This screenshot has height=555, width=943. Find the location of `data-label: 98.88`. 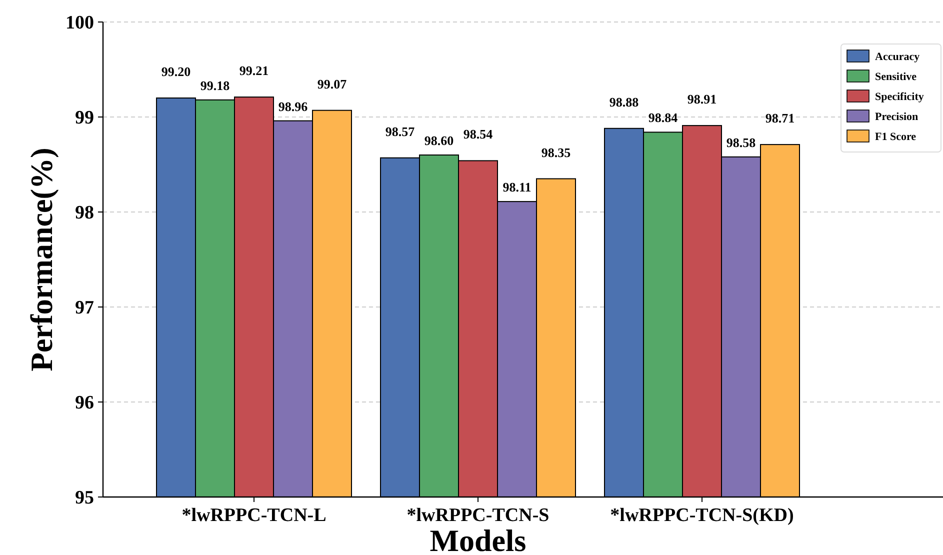

data-label: 98.88 is located at coordinates (624, 102).